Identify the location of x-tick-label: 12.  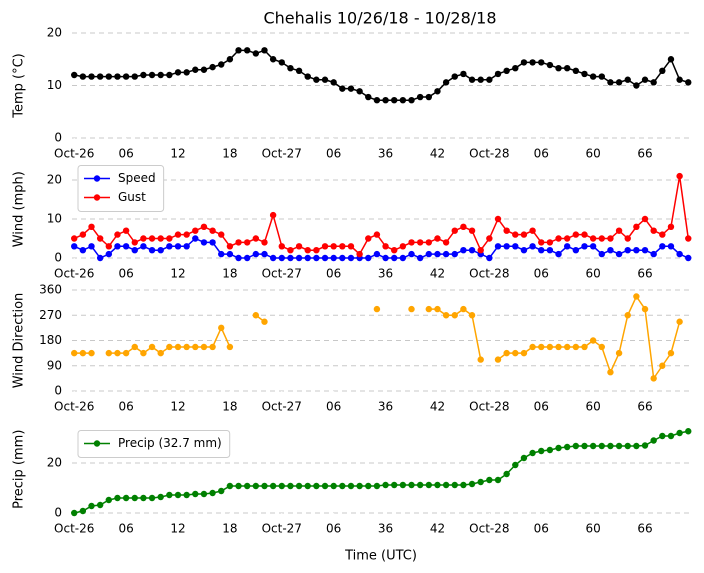
(177, 154).